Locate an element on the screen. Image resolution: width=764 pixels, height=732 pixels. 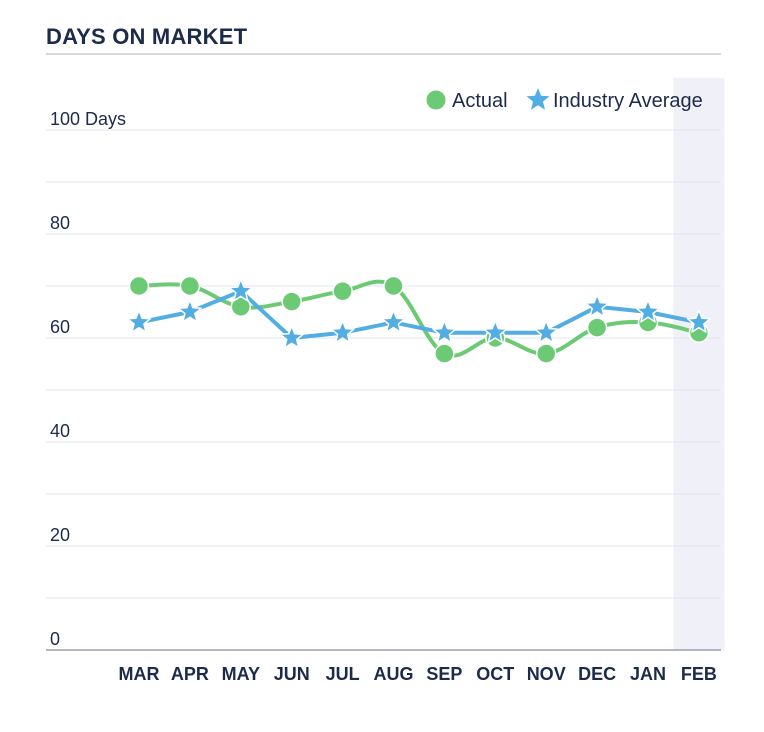
legend-label-actual: Actual is located at coordinates (480, 101).